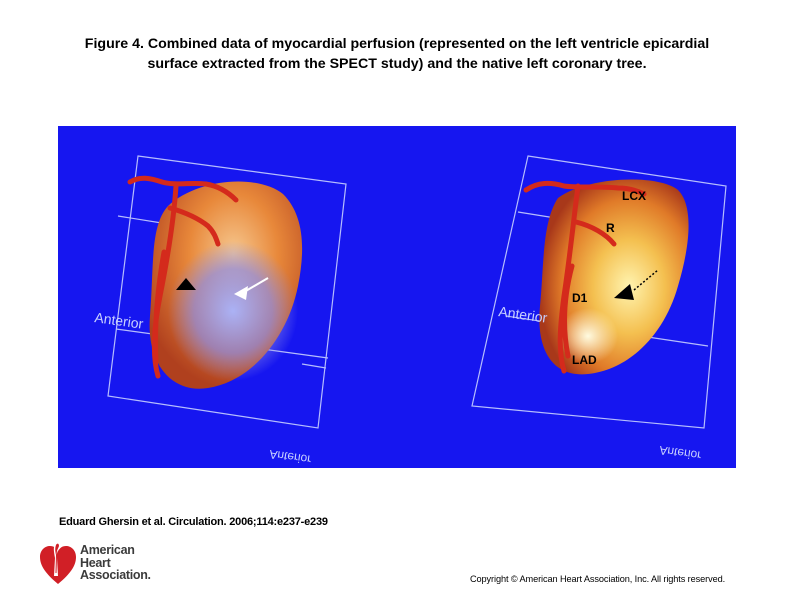 The width and height of the screenshot is (794, 595). What do you see at coordinates (107, 550) in the screenshot?
I see `logo-line-1: American` at bounding box center [107, 550].